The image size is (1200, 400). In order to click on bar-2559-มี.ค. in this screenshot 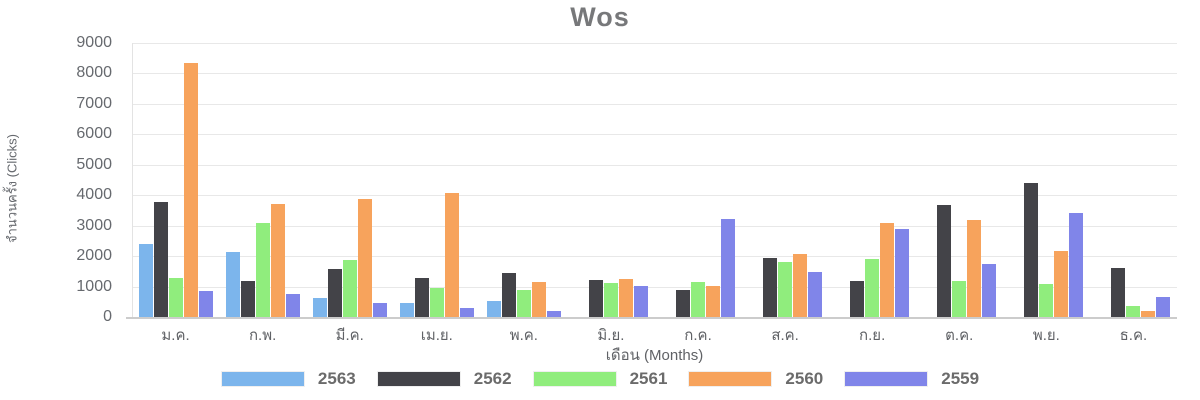, I will do `click(379, 310)`.